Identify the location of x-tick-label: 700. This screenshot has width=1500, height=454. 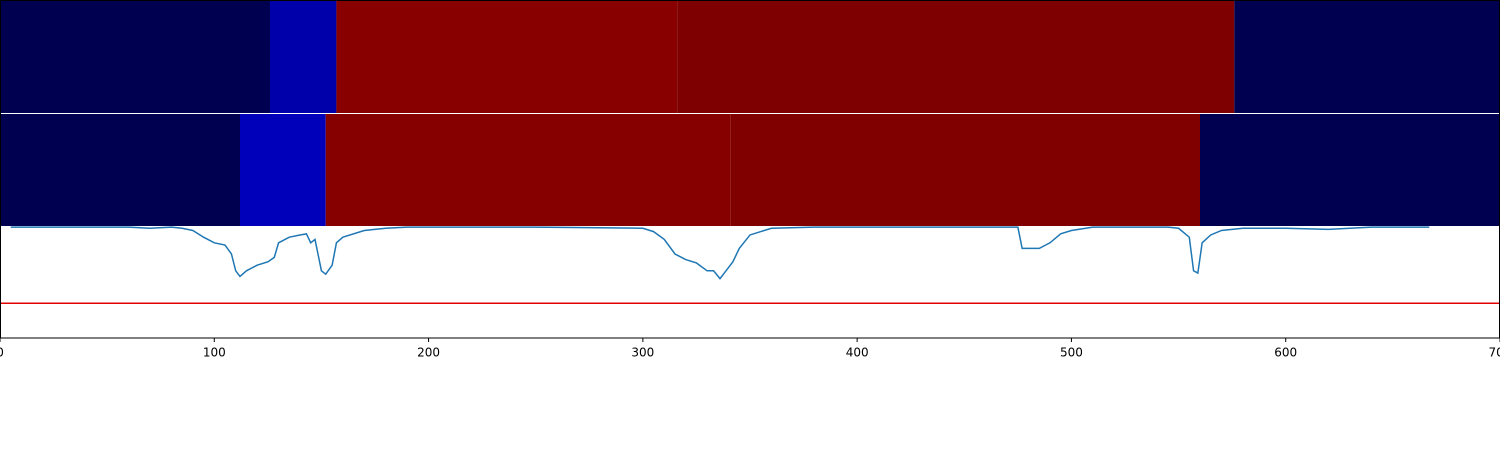
(1494, 353).